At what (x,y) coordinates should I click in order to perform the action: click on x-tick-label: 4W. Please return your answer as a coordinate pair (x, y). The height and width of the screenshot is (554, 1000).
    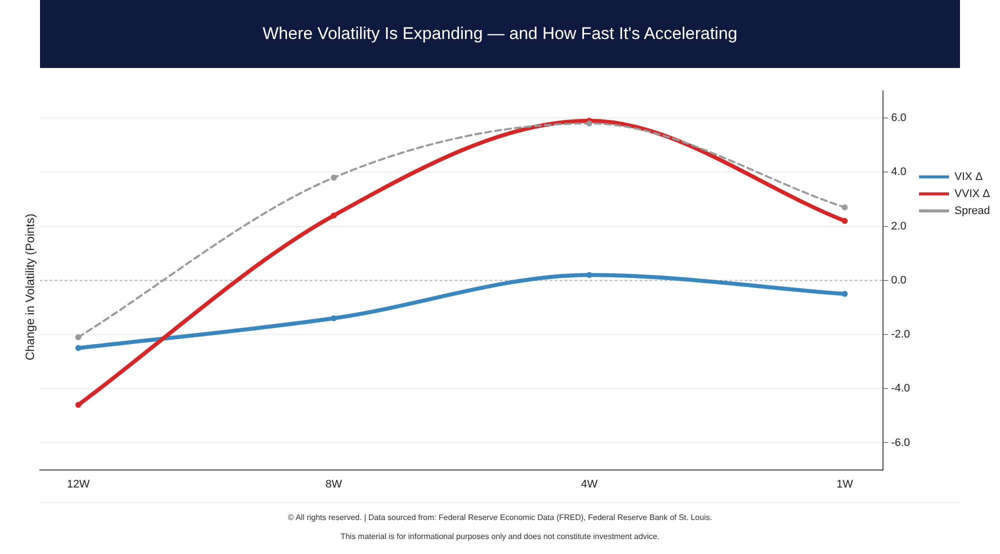
    Looking at the image, I should click on (589, 484).